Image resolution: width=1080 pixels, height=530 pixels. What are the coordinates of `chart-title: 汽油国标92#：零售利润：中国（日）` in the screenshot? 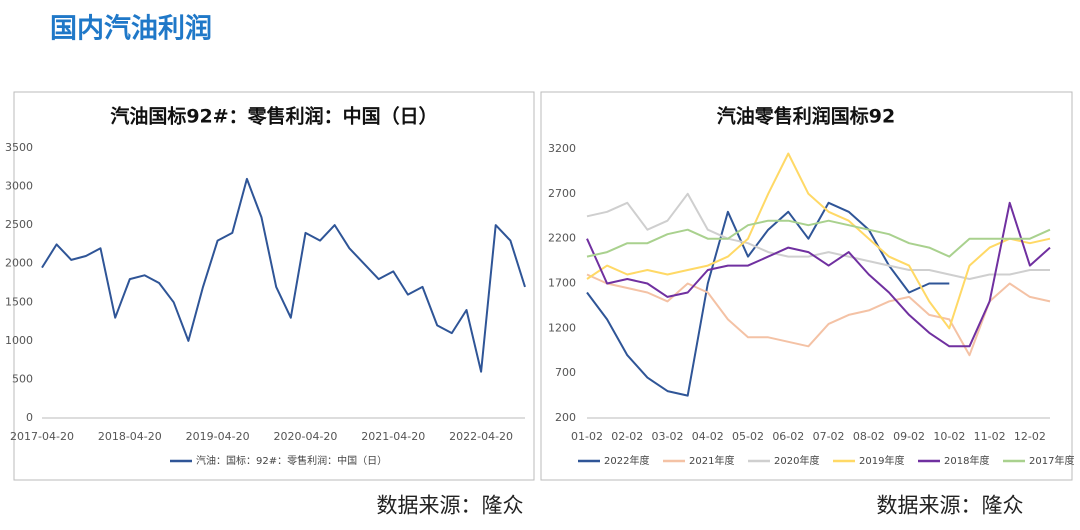 It's located at (273, 116).